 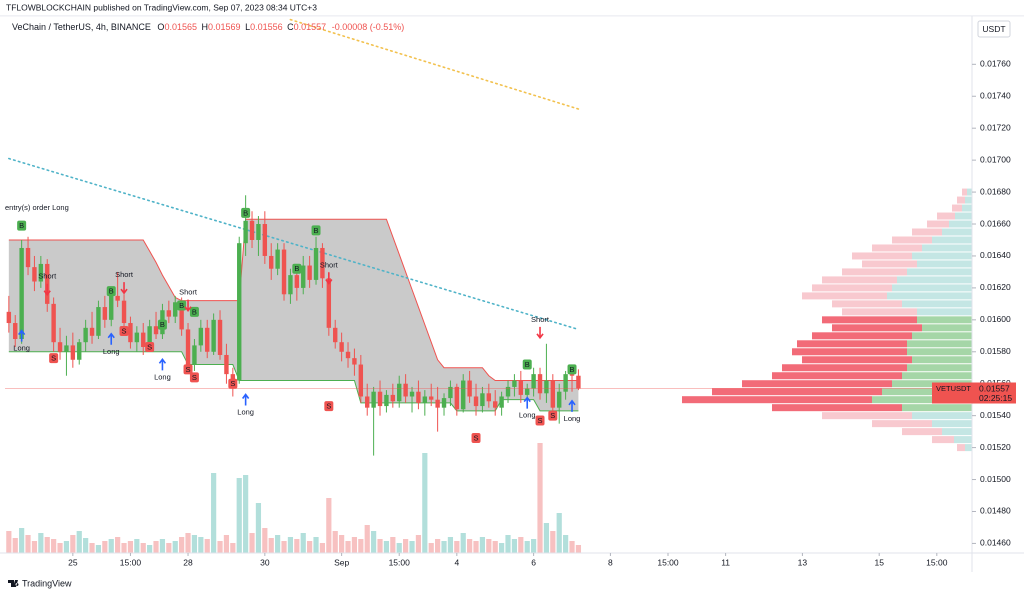 What do you see at coordinates (995, 543) in the screenshot?
I see `y-tick-label: 0.01460` at bounding box center [995, 543].